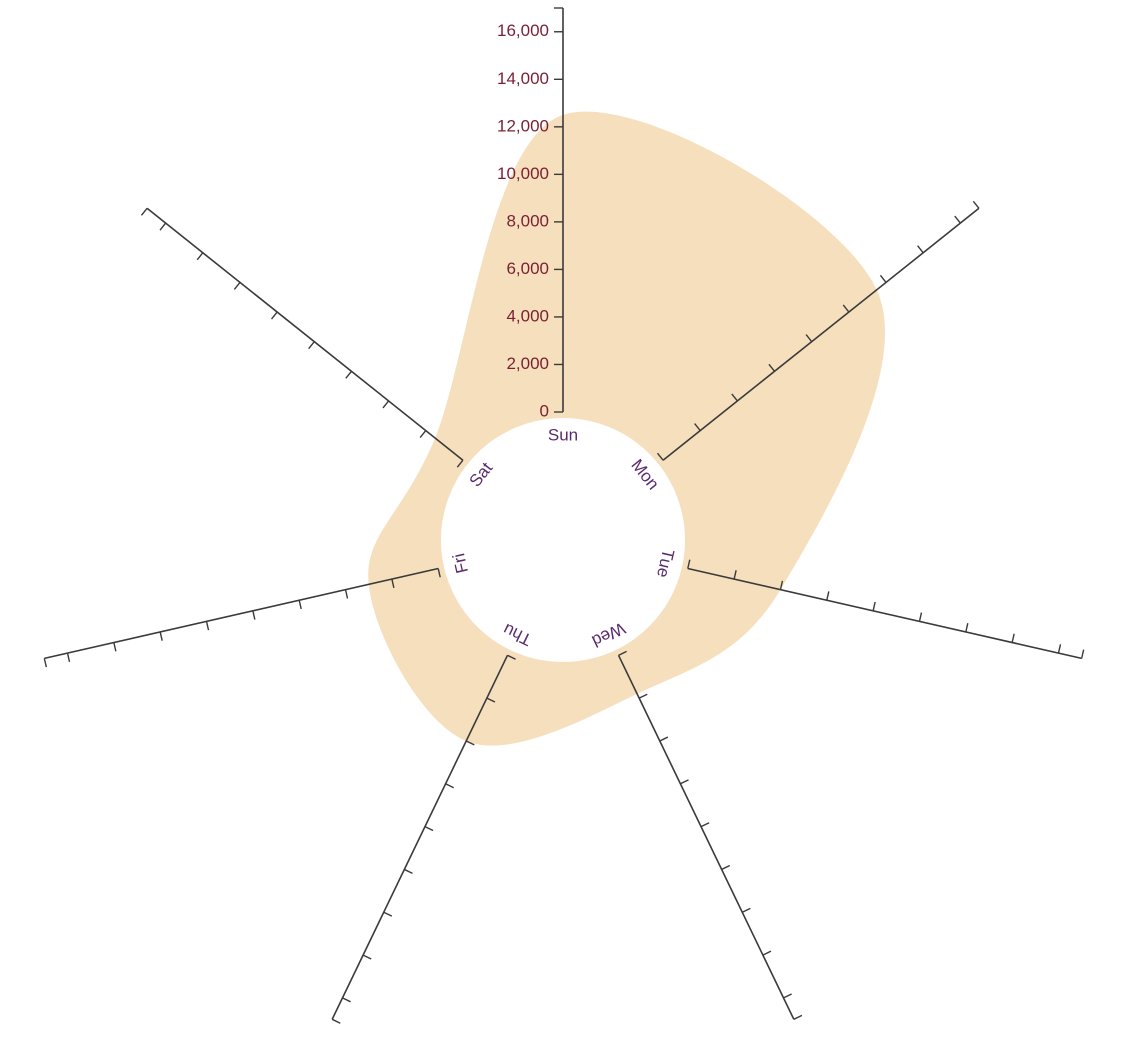 The height and width of the screenshot is (1043, 1122). Describe the element at coordinates (527, 220) in the screenshot. I see `tick-label-8000: 8,000` at that location.